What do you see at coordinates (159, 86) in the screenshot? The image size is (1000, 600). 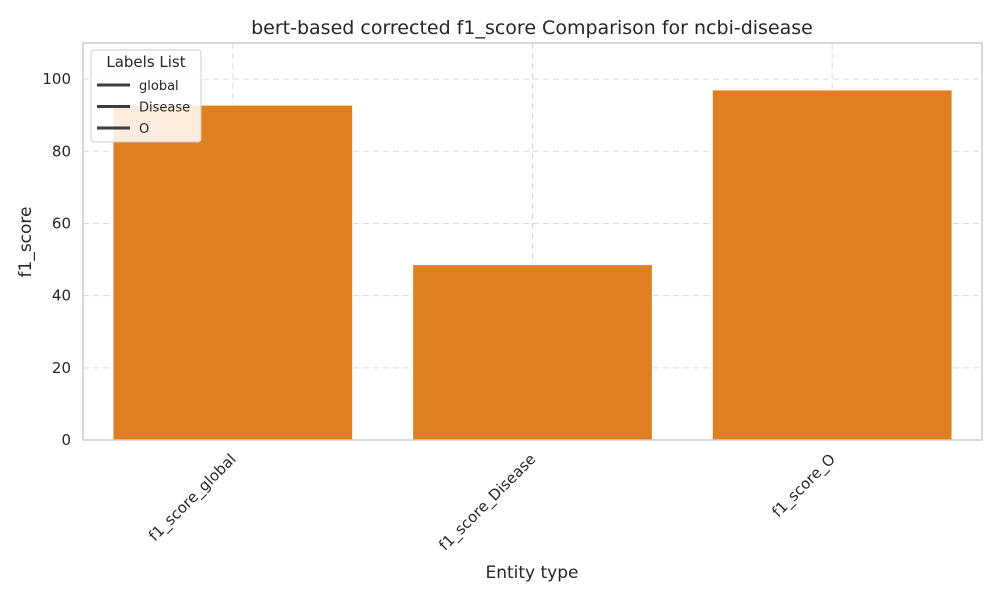 I see `legend-entry: global` at bounding box center [159, 86].